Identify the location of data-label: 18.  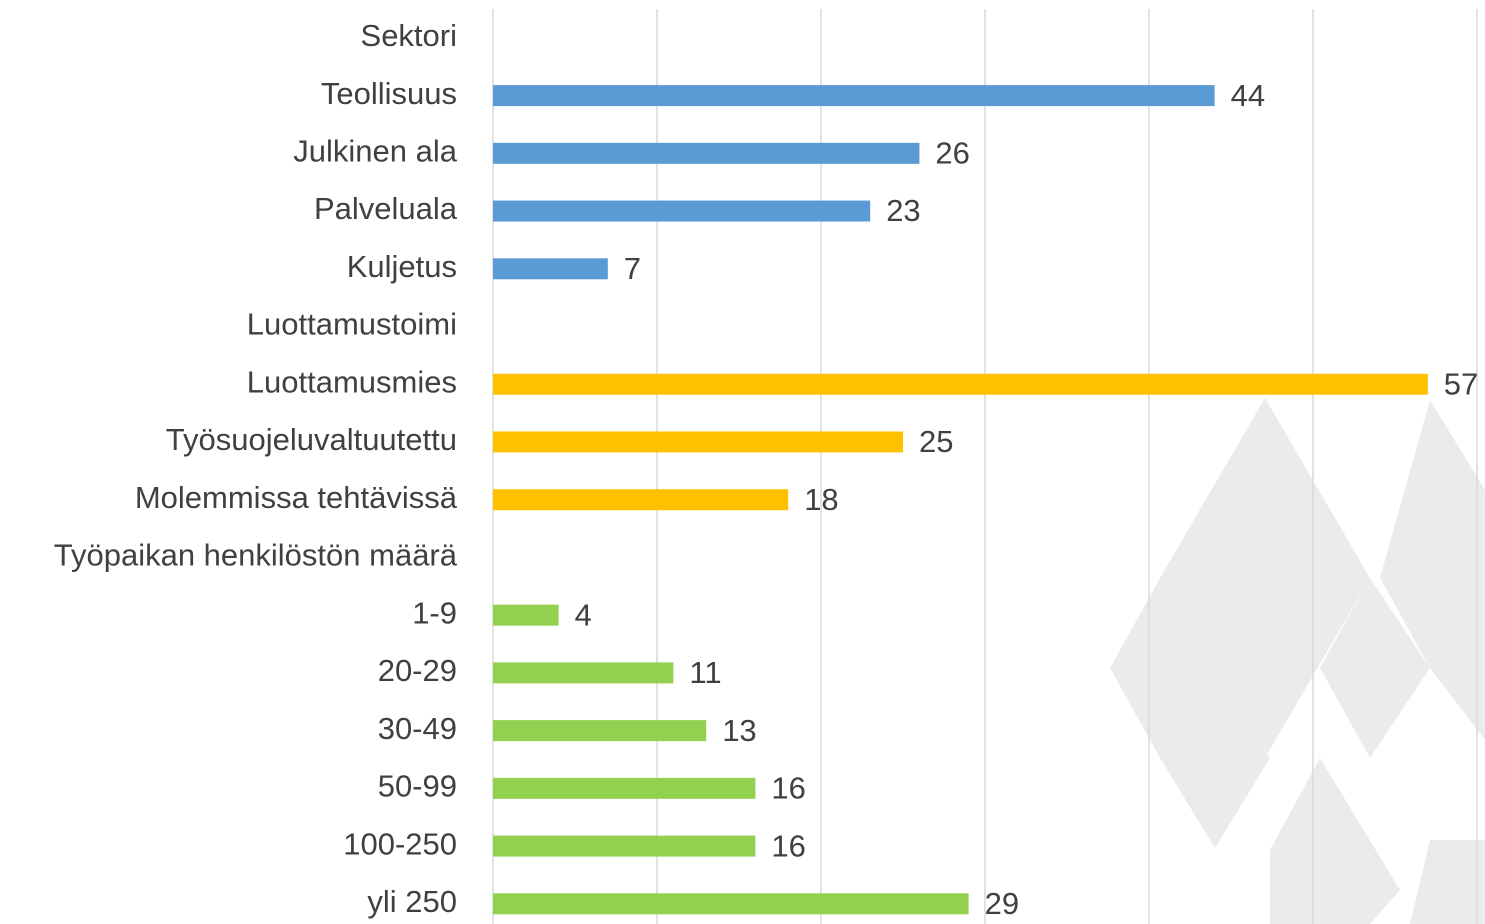
(821, 499).